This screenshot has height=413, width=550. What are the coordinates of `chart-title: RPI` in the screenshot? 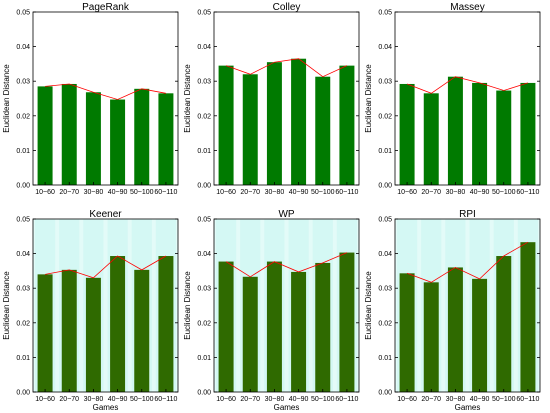 It's located at (467, 214).